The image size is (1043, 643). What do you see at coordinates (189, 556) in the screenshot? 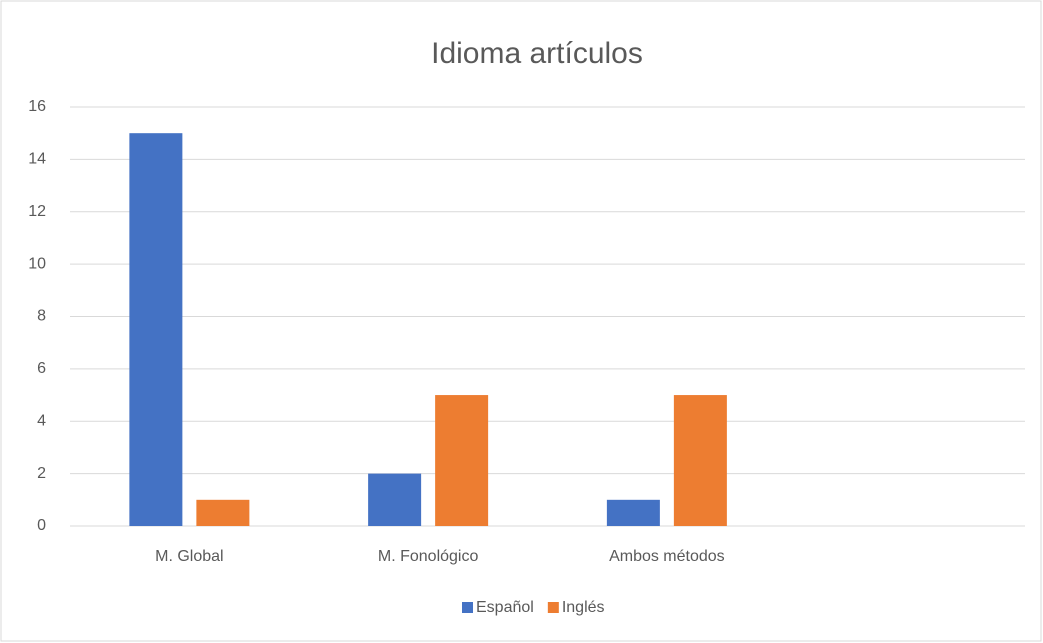
I see `x-tick-label: M. Global` at bounding box center [189, 556].